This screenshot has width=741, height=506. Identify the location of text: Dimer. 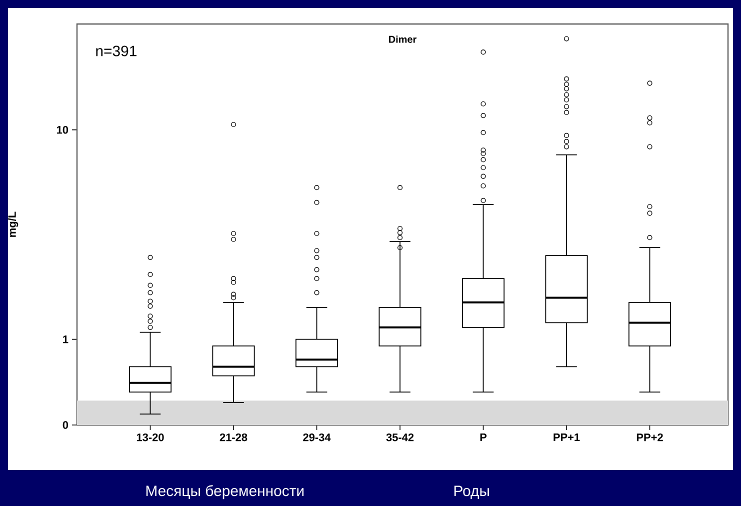
(402, 39).